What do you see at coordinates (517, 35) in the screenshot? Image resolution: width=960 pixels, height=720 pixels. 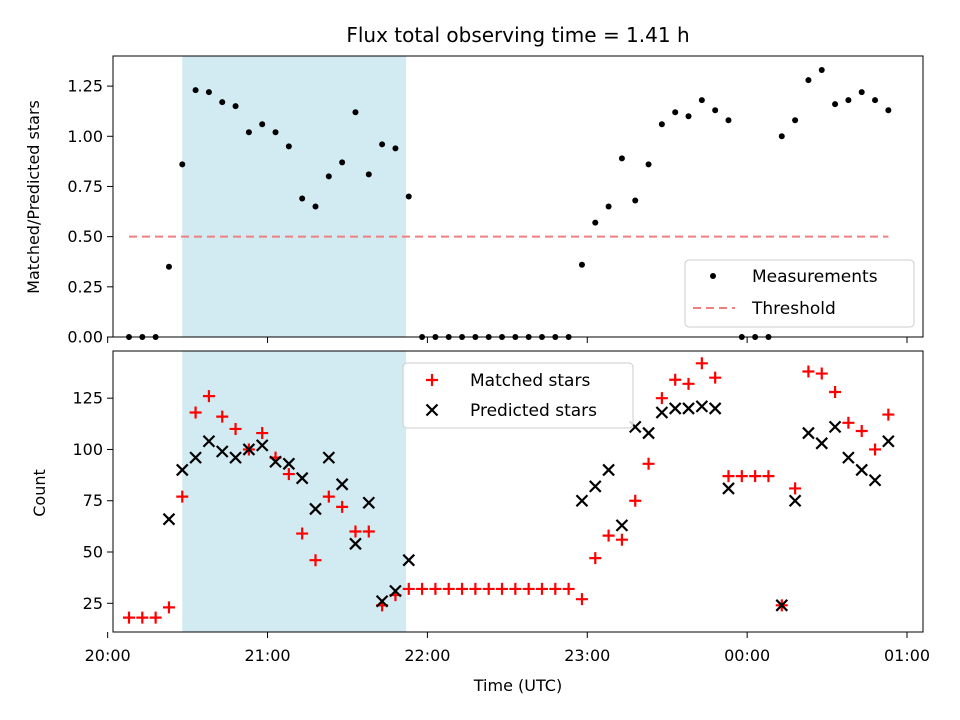 I see `chart-title: Flux total observing time = 1.41 h` at bounding box center [517, 35].